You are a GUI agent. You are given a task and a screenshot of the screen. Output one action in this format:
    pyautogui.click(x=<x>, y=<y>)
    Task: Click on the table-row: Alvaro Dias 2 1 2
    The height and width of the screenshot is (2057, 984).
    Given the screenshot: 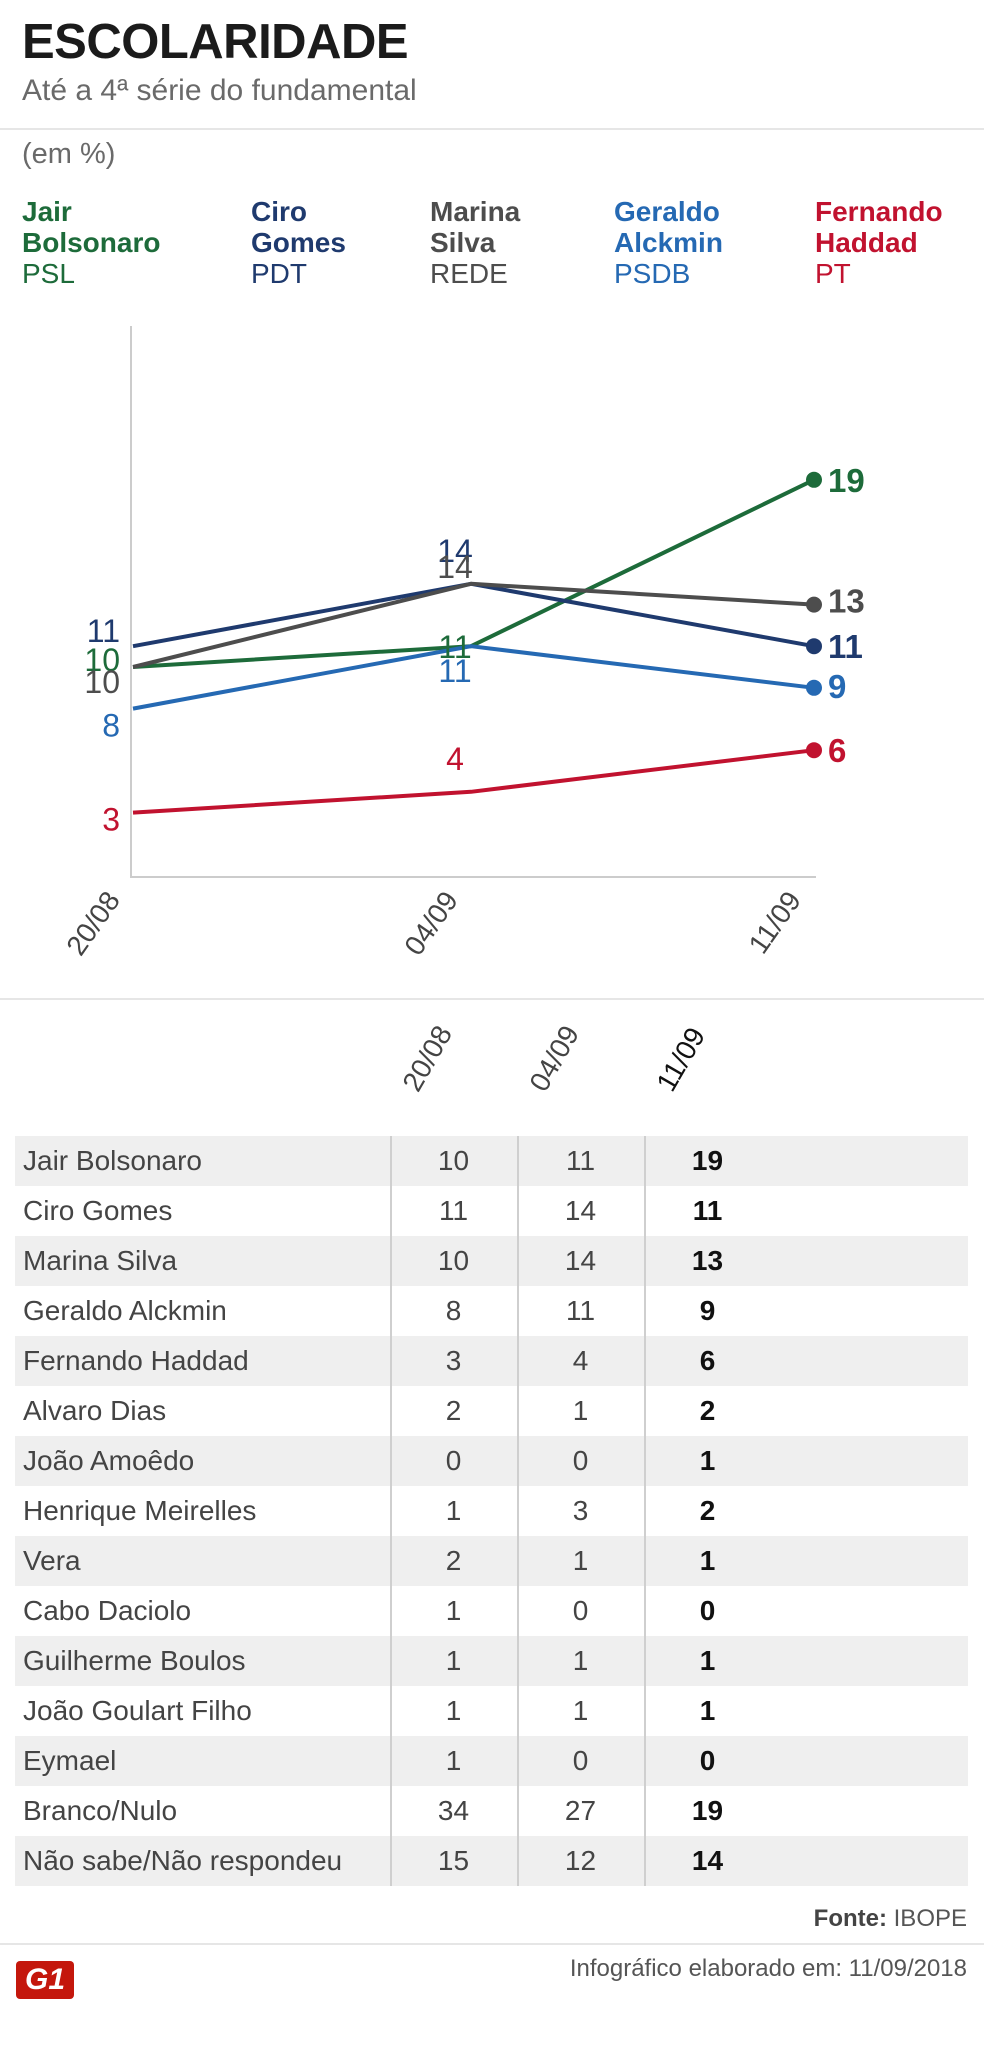 What is the action you would take?
    pyautogui.click(x=491, y=1411)
    